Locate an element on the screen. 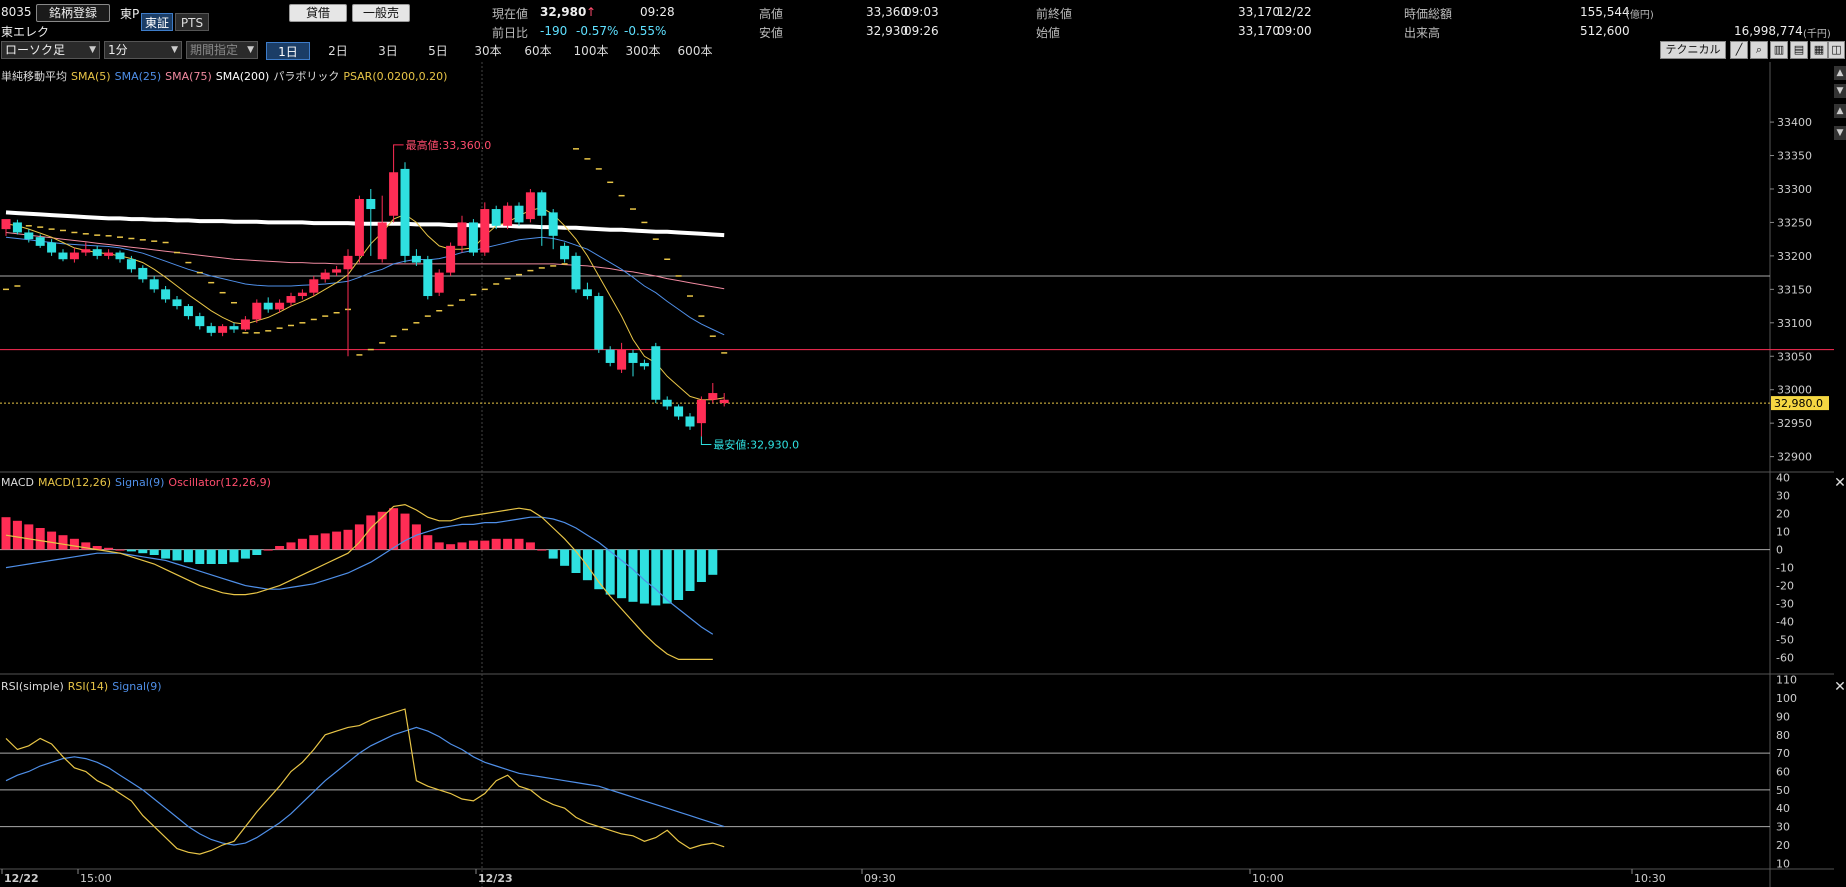  high-time: 09:03 is located at coordinates (921, 12).